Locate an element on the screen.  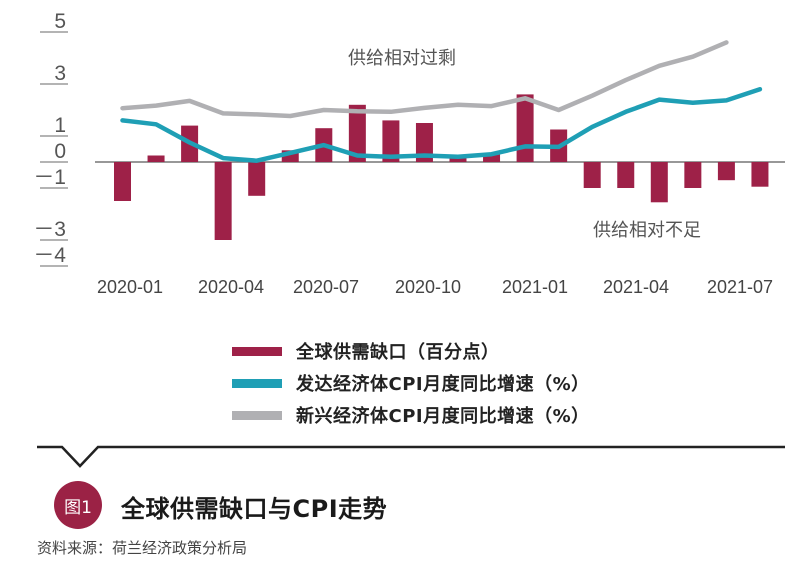
legend-swatch-emerging-cpi is located at coordinates (257, 415).